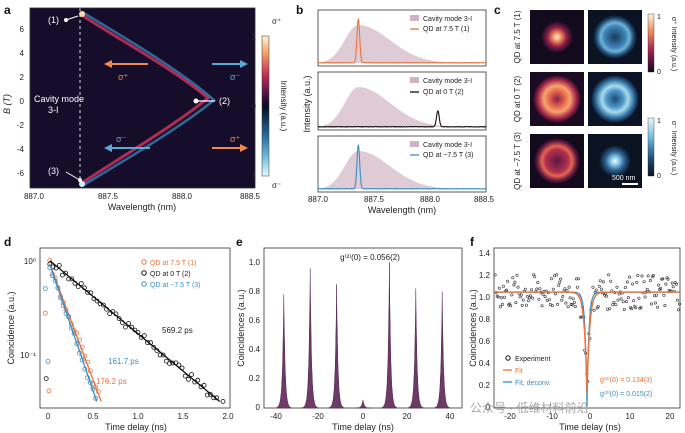 The height and width of the screenshot is (433, 685). What do you see at coordinates (370, 257) in the screenshot?
I see `e-g2-text: g⁽²⁾(0) = 0.056(2)` at bounding box center [370, 257].